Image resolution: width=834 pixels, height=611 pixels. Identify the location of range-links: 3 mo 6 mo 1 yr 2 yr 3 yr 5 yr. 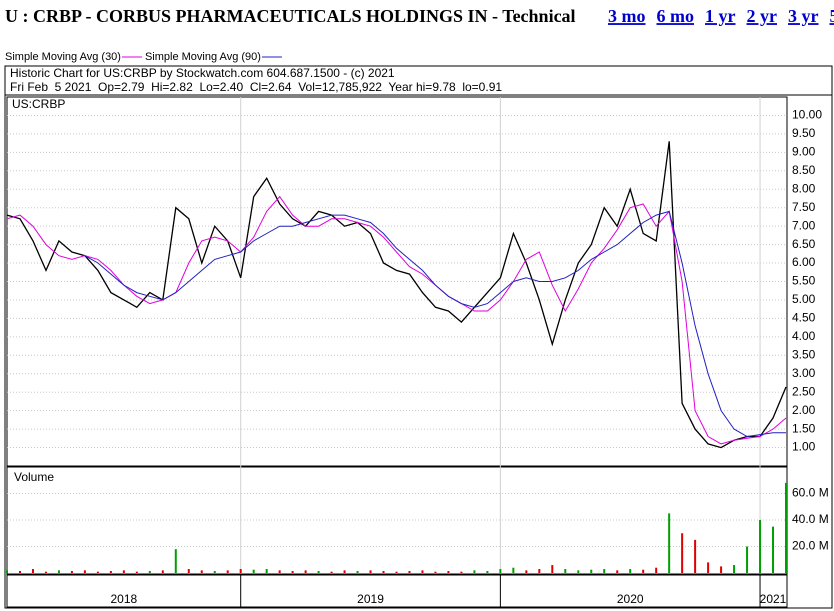
(721, 16).